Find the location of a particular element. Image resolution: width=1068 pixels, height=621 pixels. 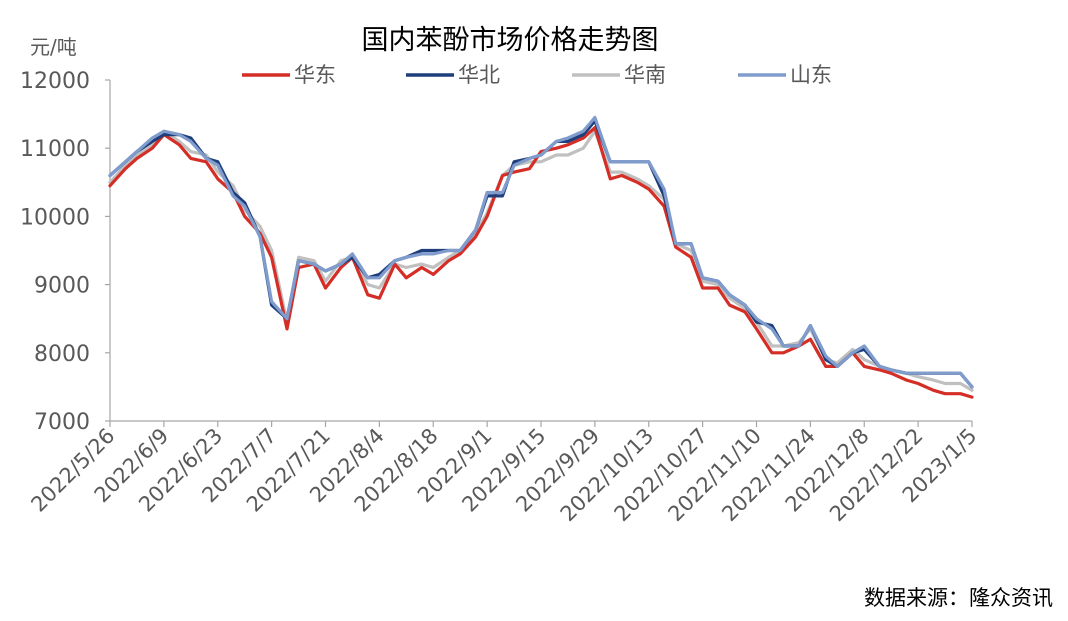

source-note: 数据来源：隆众资讯 is located at coordinates (958, 598).